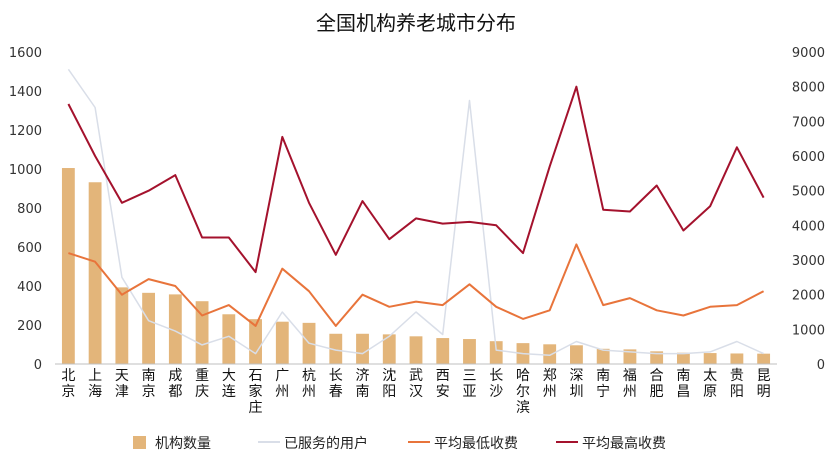 This screenshot has height=468, width=833. Describe the element at coordinates (25, 53) in the screenshot. I see `left-tick-label: 1600` at that location.